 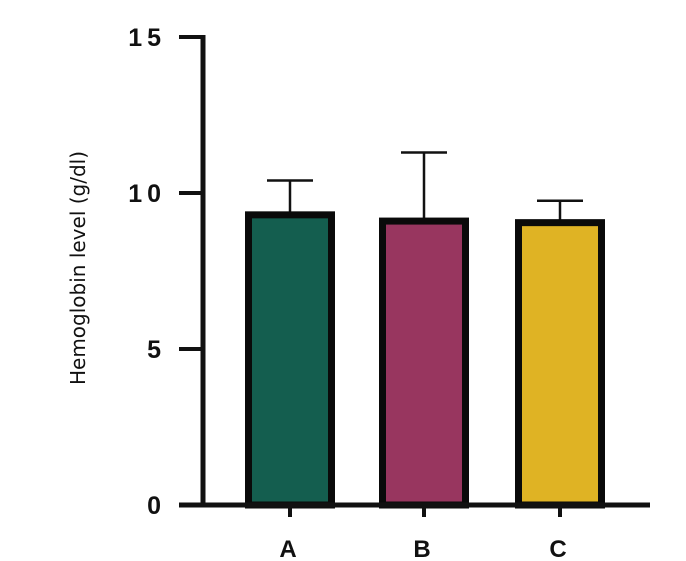 What do you see at coordinates (560, 364) in the screenshot?
I see `bar-c` at bounding box center [560, 364].